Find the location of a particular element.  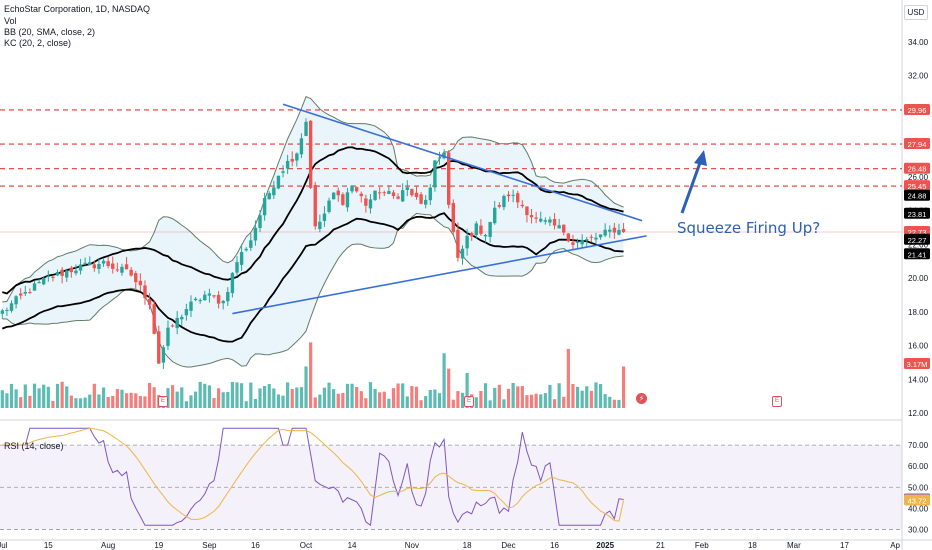

lightning-icon: ⚡ is located at coordinates (641, 398).